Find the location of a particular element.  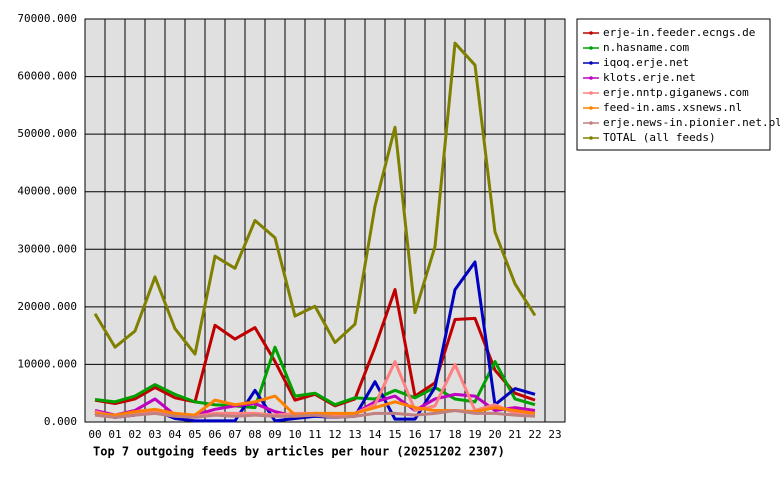

y-tick-label: 30000.000 is located at coordinates (47, 248).